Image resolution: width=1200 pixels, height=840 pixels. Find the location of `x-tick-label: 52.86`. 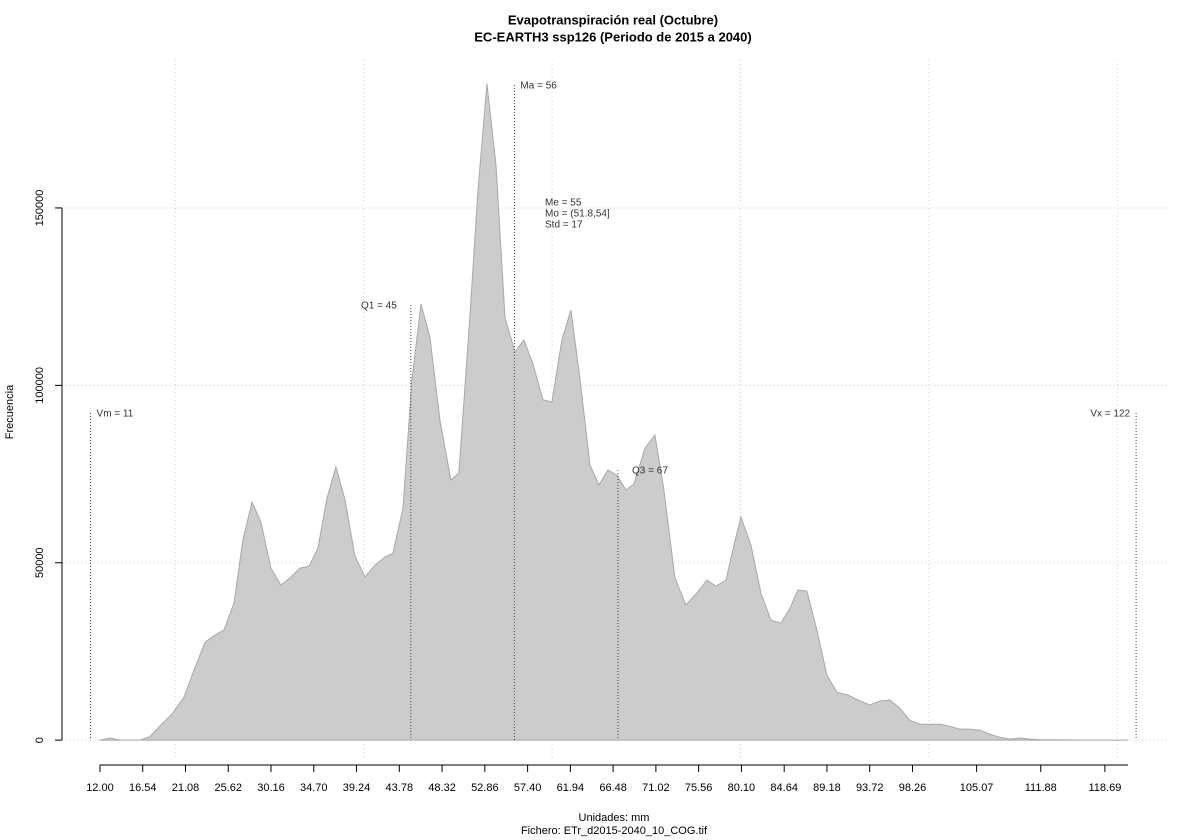

x-tick-label: 52.86 is located at coordinates (485, 788).